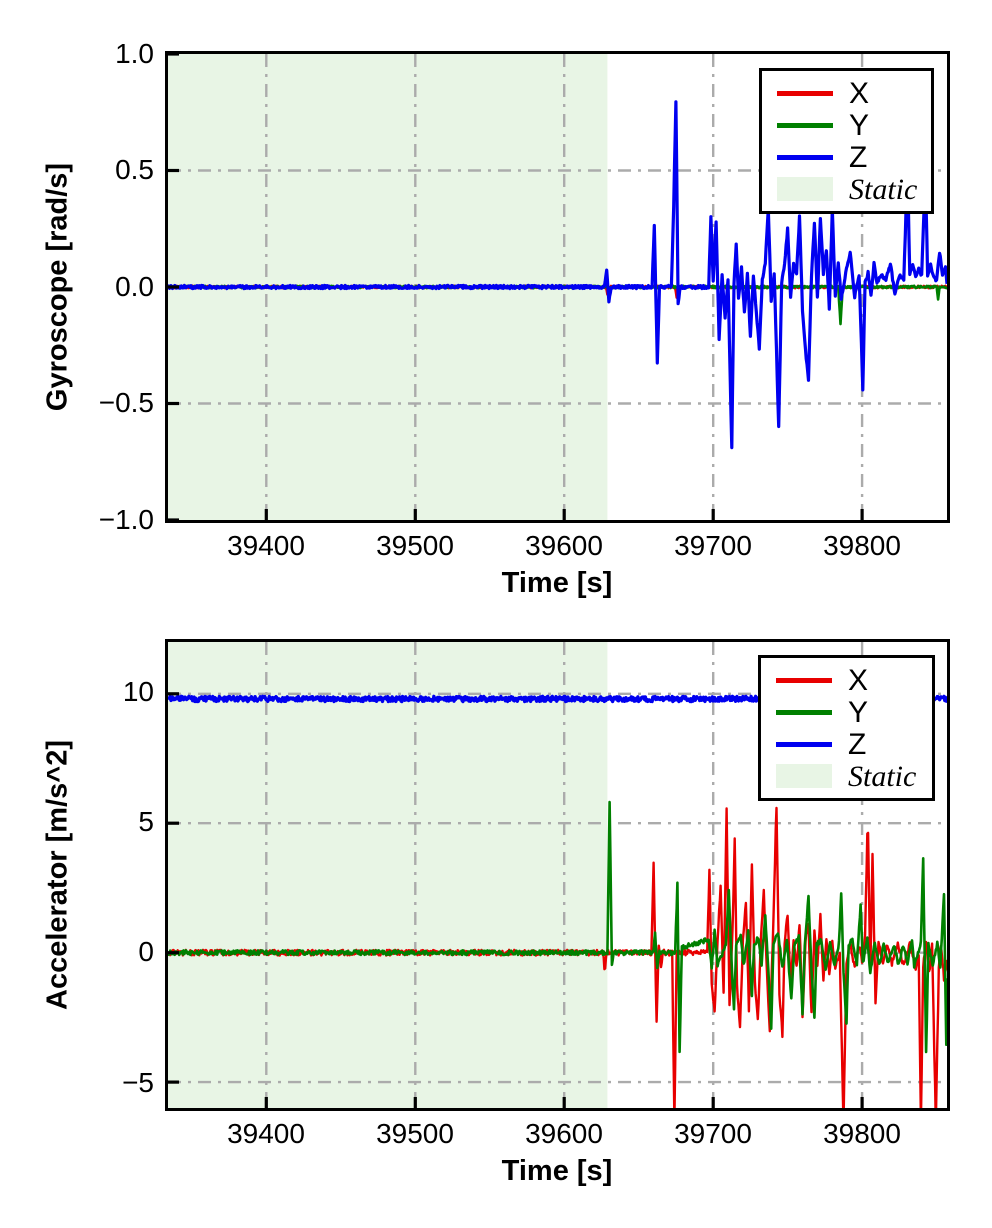 The height and width of the screenshot is (1228, 992). Describe the element at coordinates (57, 875) in the screenshot. I see `y-axis-title: Accelerator [m/s^2]` at that location.